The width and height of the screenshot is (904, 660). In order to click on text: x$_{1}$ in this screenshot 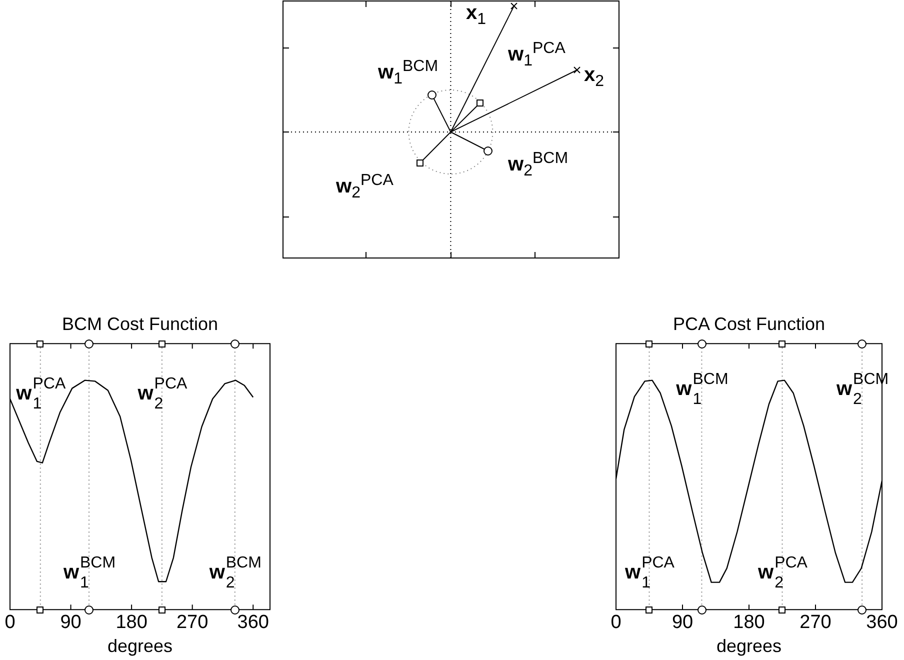, I will do `click(476, 15)`.